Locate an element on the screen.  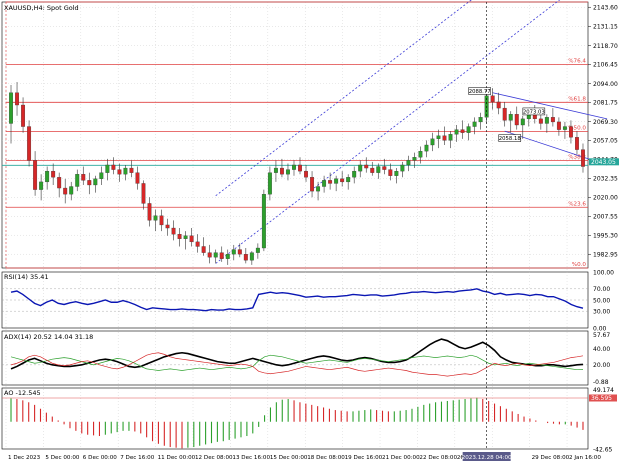
crosshair: 2023.12.28 04:00 is located at coordinates (487, 231).